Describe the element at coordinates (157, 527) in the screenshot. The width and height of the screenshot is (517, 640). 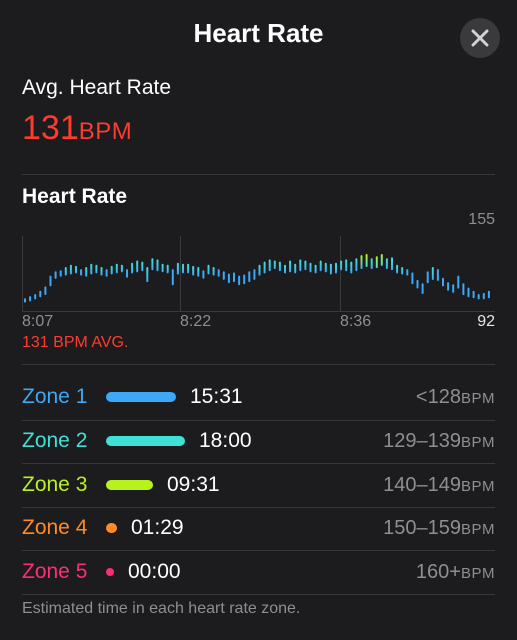
I see `zone-time: 01:29` at that location.